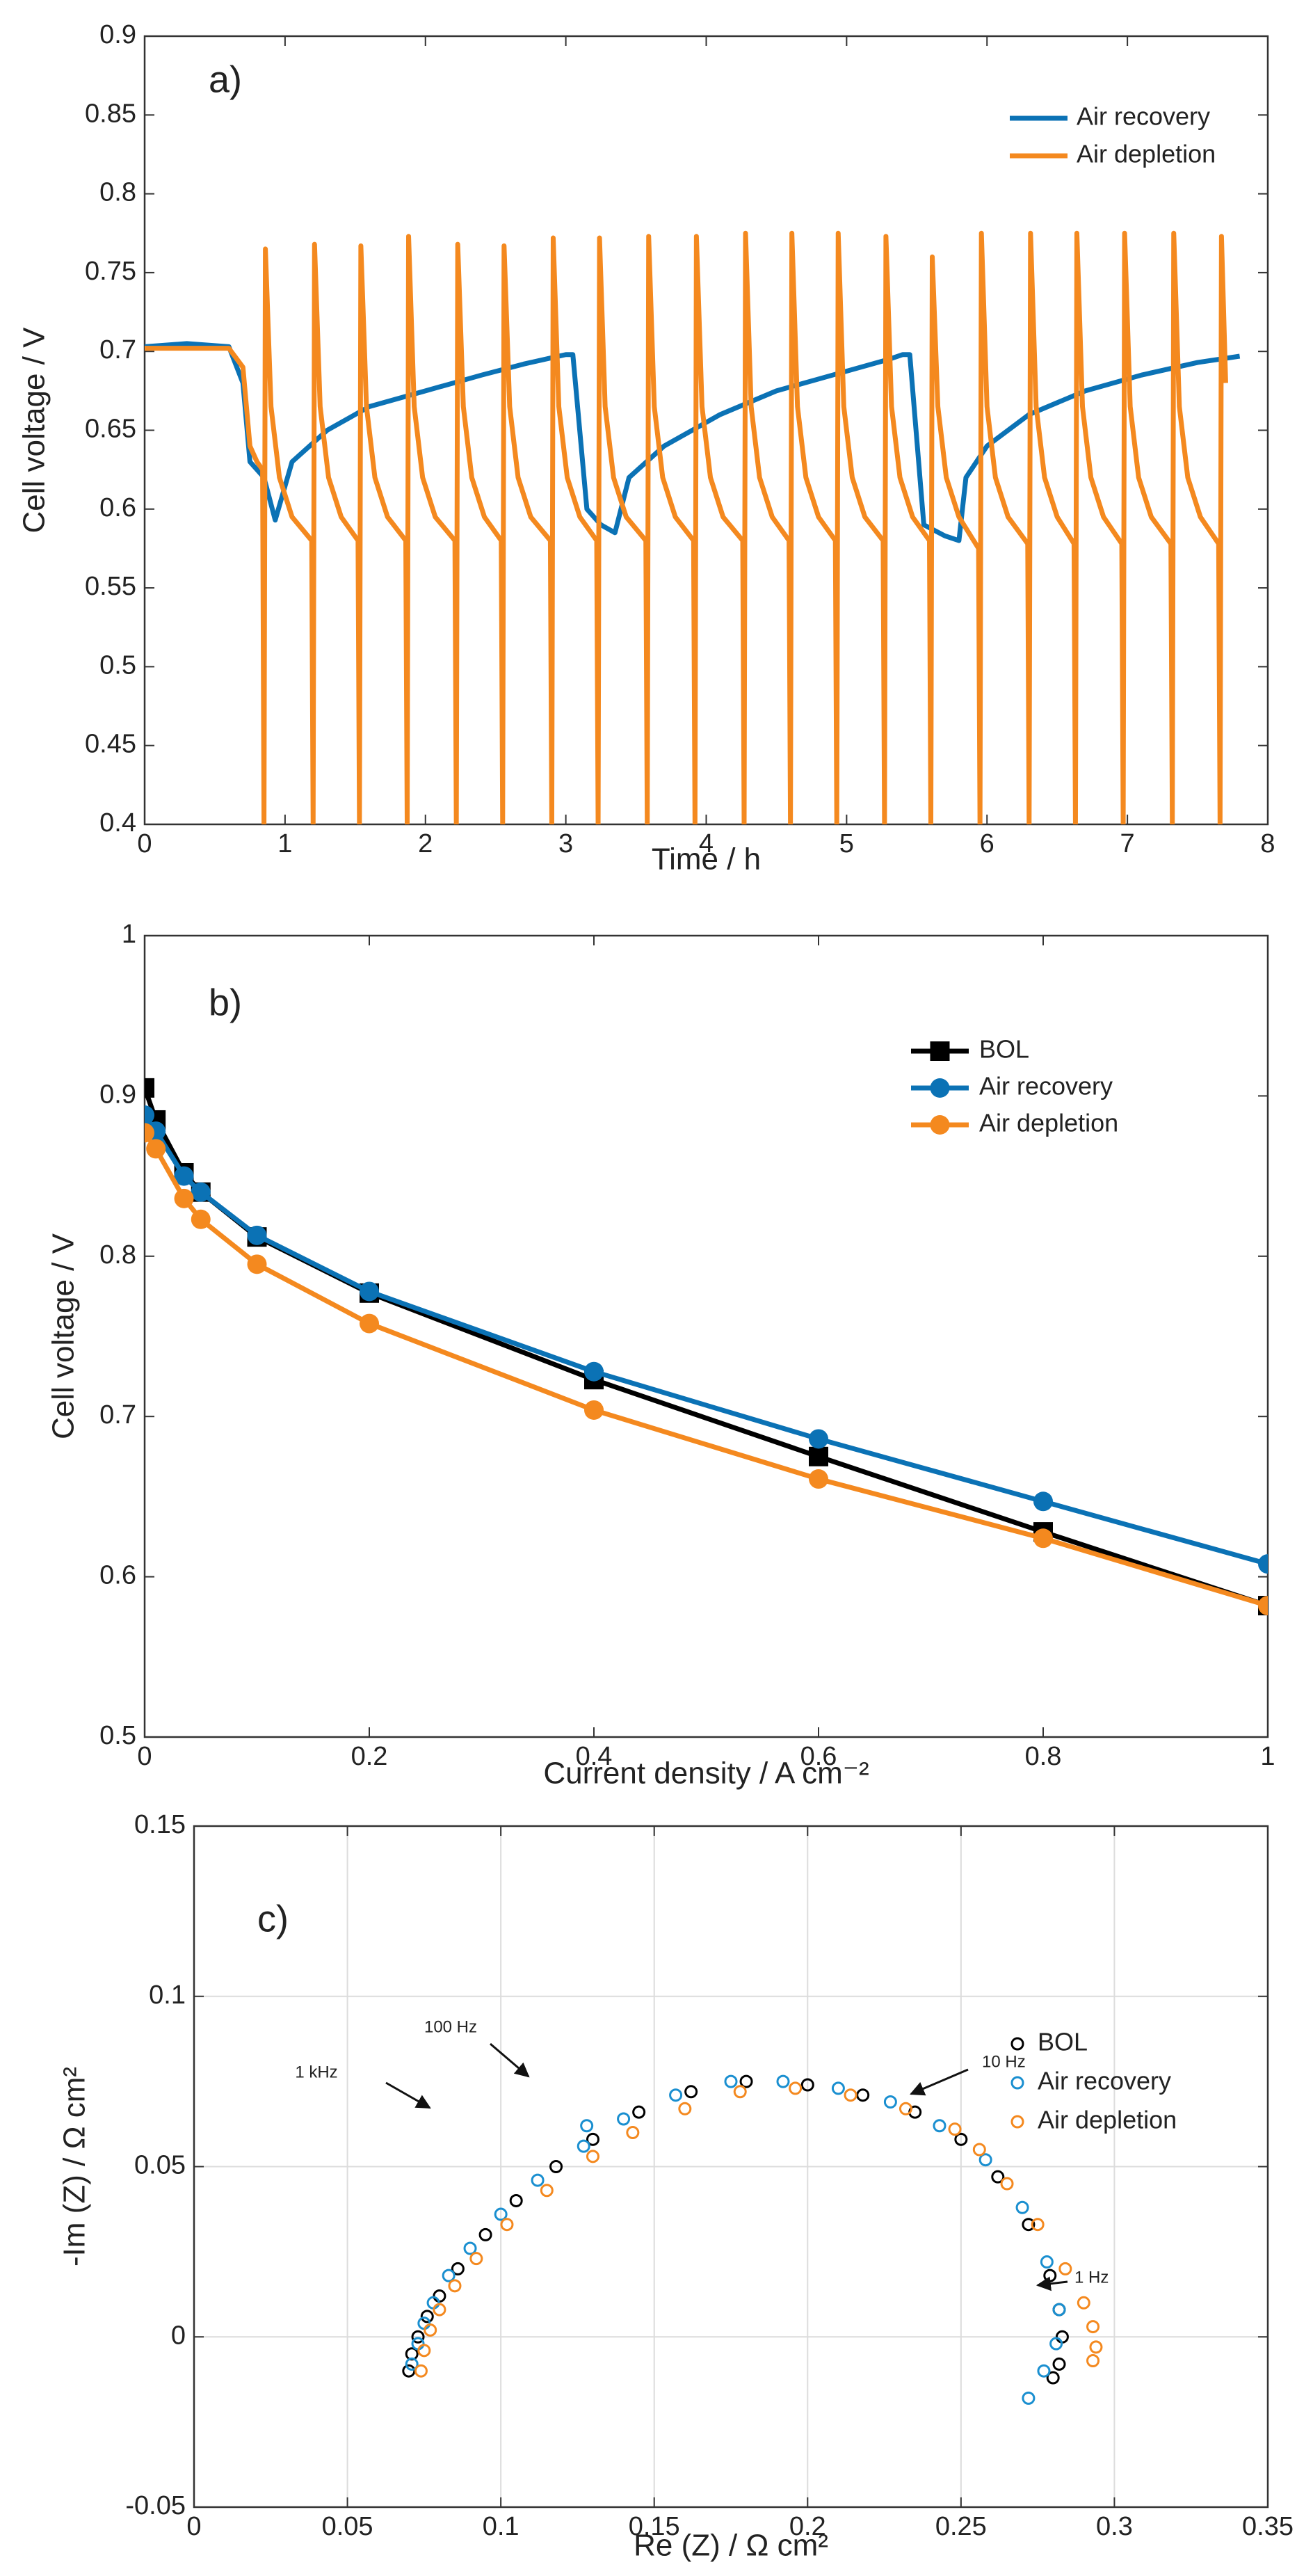 The width and height of the screenshot is (1297, 2576). I want to click on y-tick-label: 0.65, so click(110, 429).